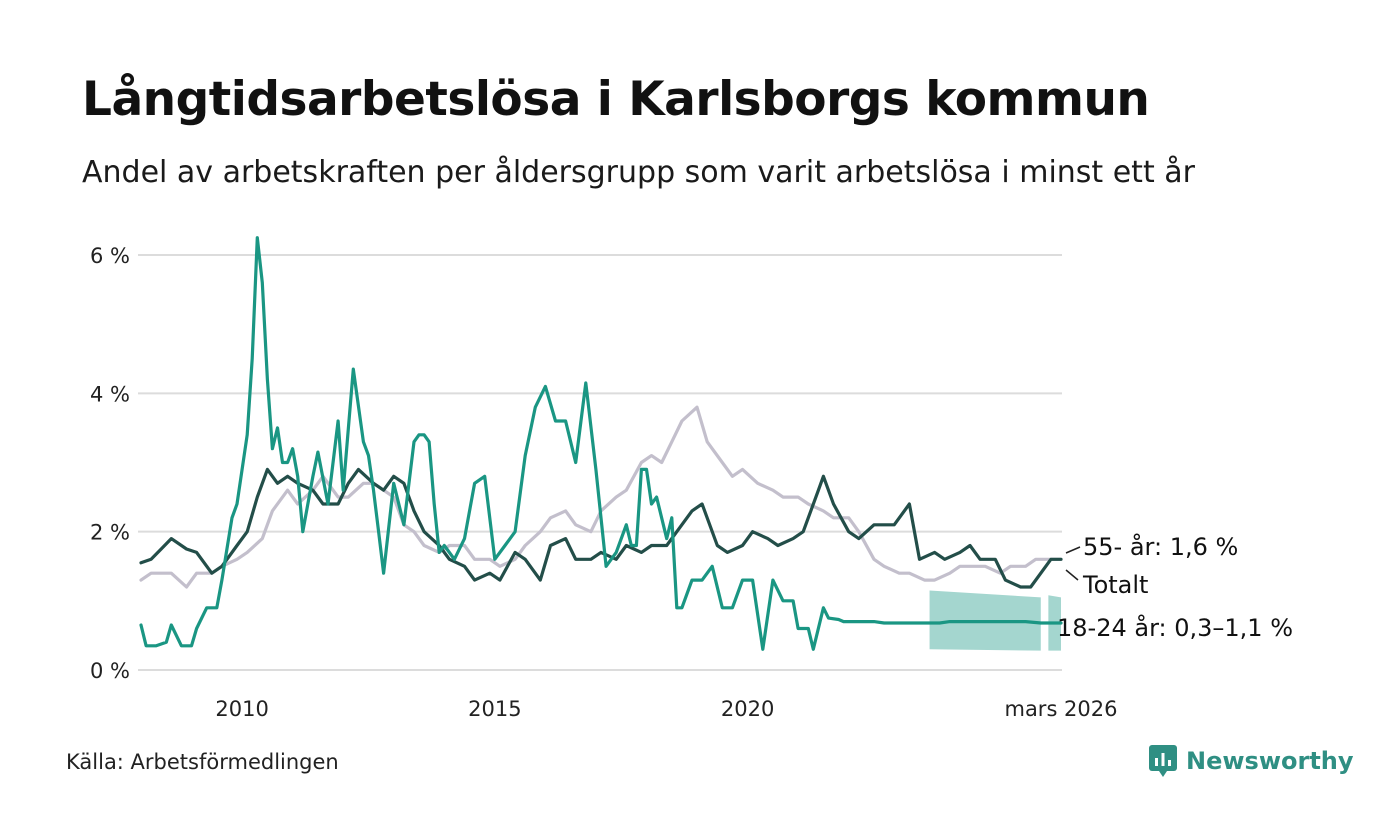 Image resolution: width=1400 pixels, height=840 pixels. What do you see at coordinates (110, 671) in the screenshot?
I see `y-tick-label: 0 %` at bounding box center [110, 671].